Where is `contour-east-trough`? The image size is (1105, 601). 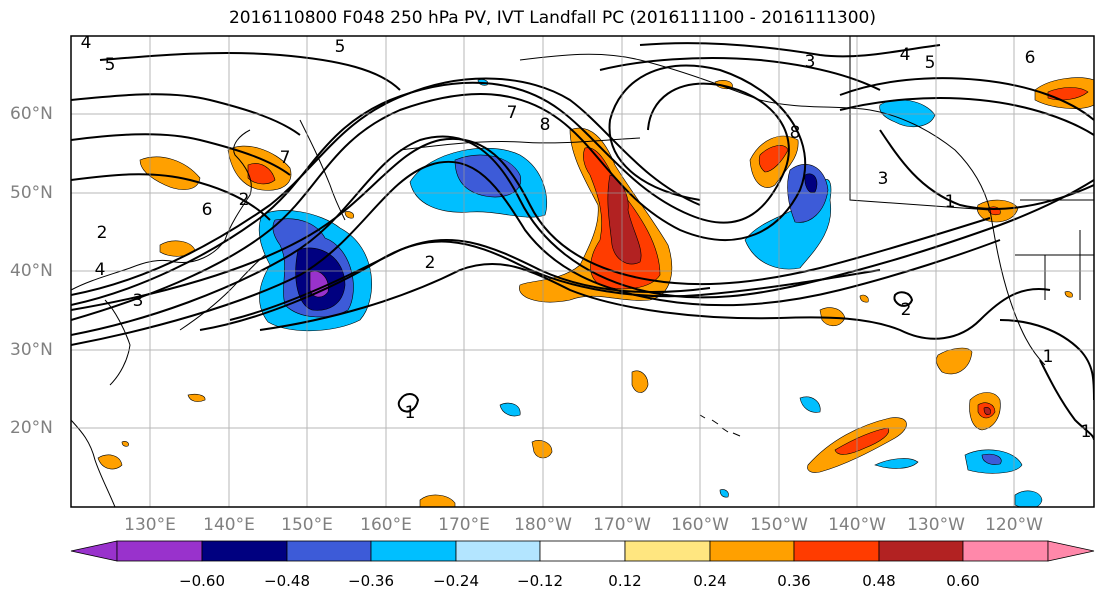
contour-east-trough is located at coordinates (986, 169).